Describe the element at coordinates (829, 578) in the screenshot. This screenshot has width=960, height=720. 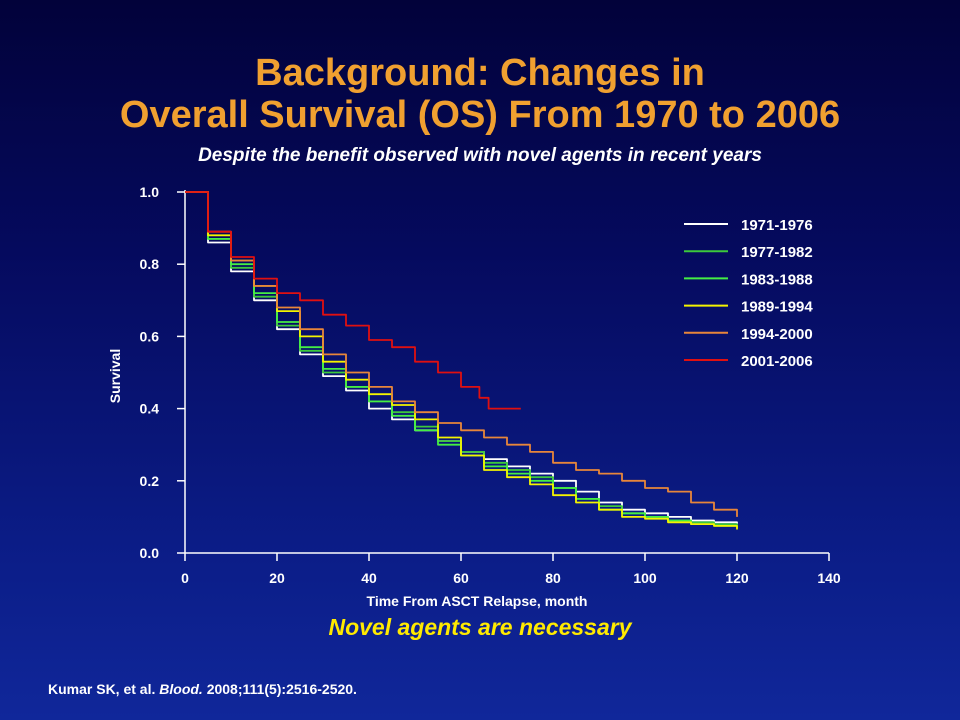
I see `x-tick-label: 140` at that location.